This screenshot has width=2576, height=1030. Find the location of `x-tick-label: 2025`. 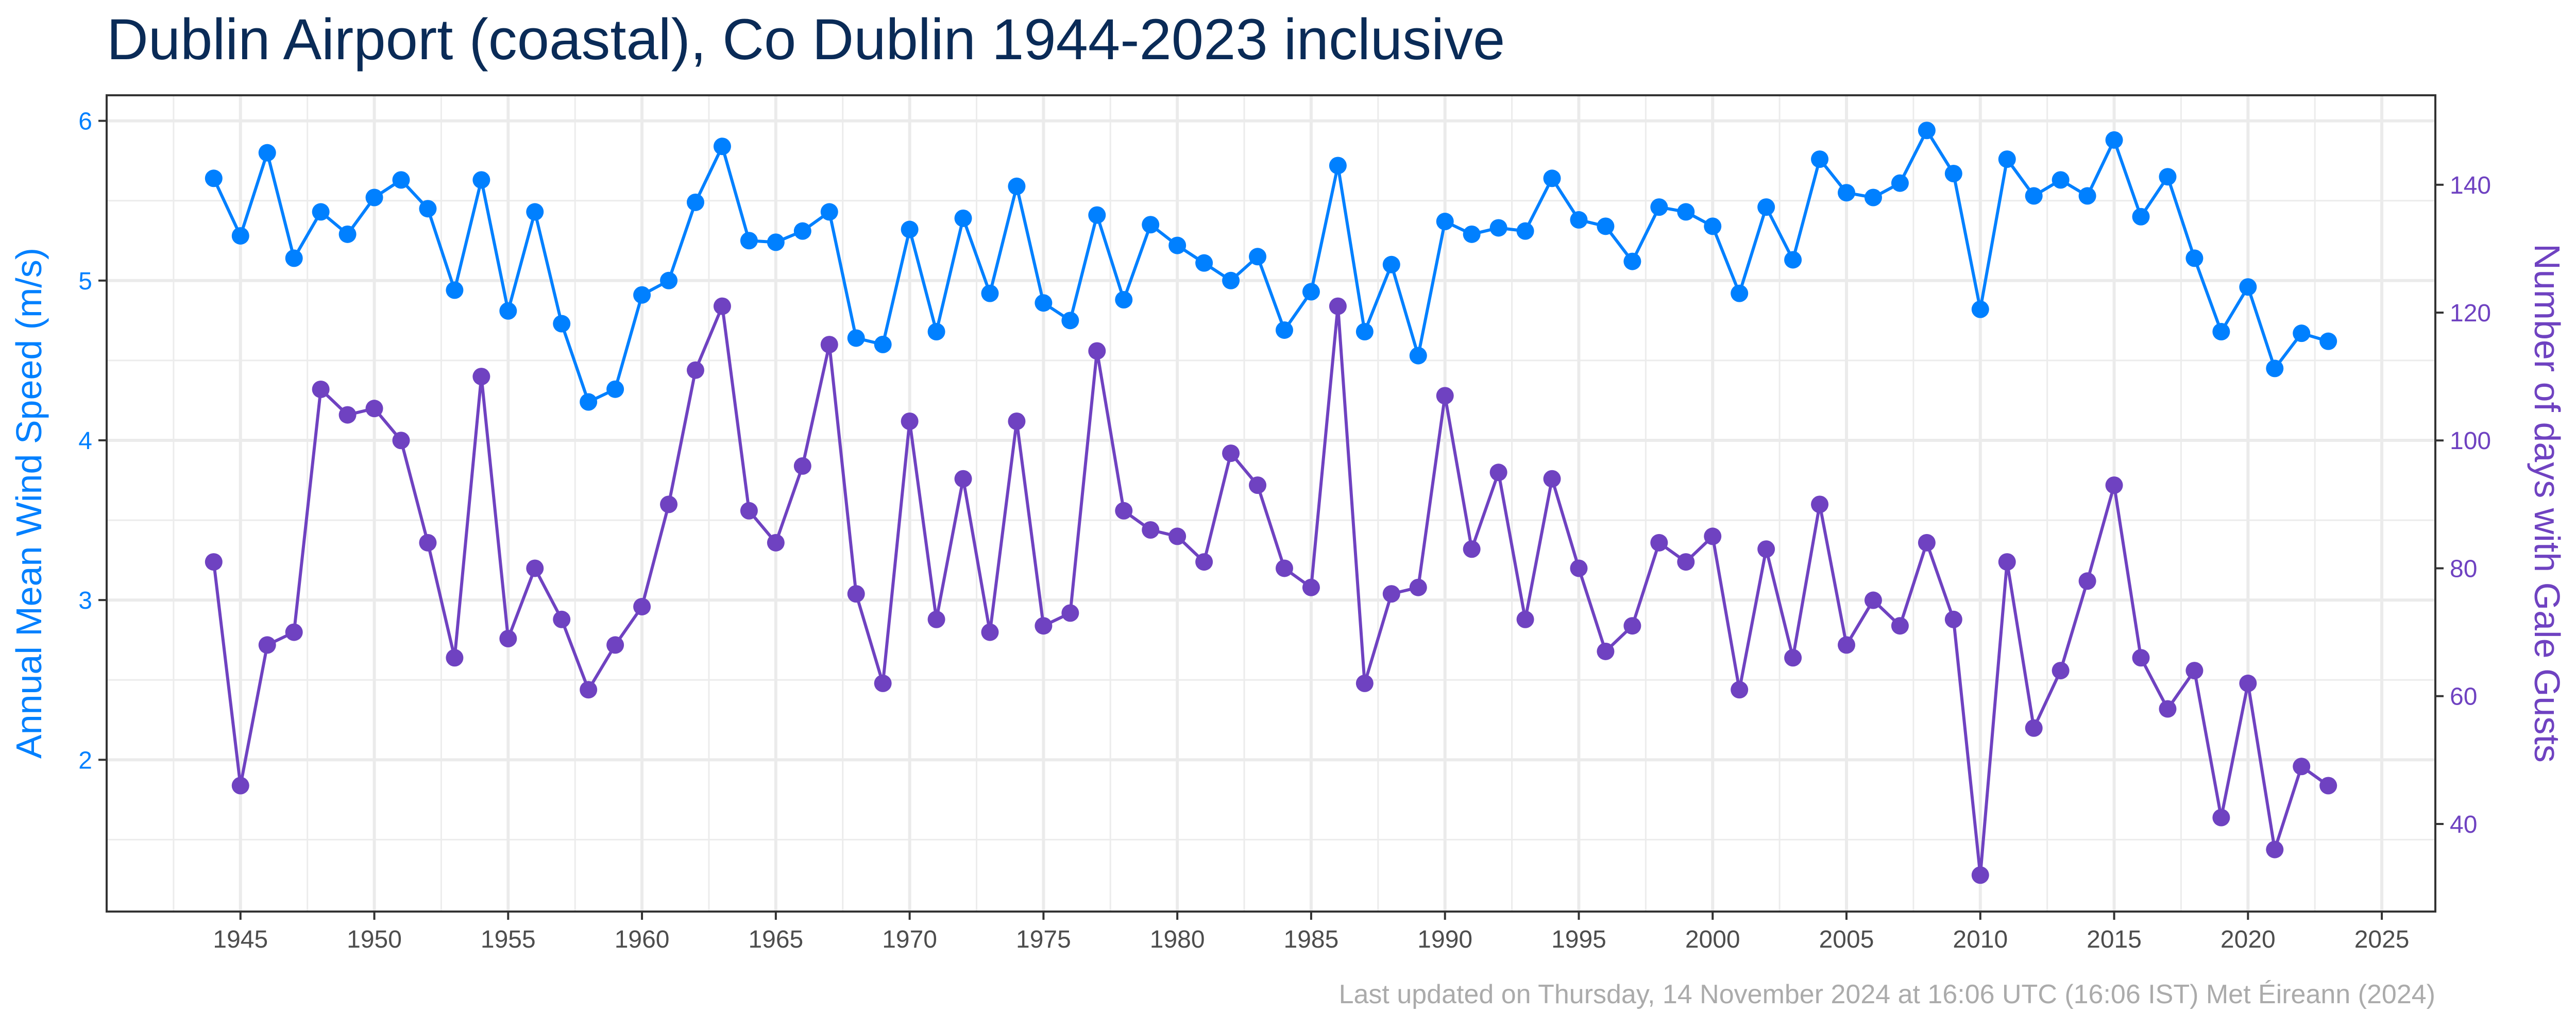

x-tick-label: 2025 is located at coordinates (2382, 939).